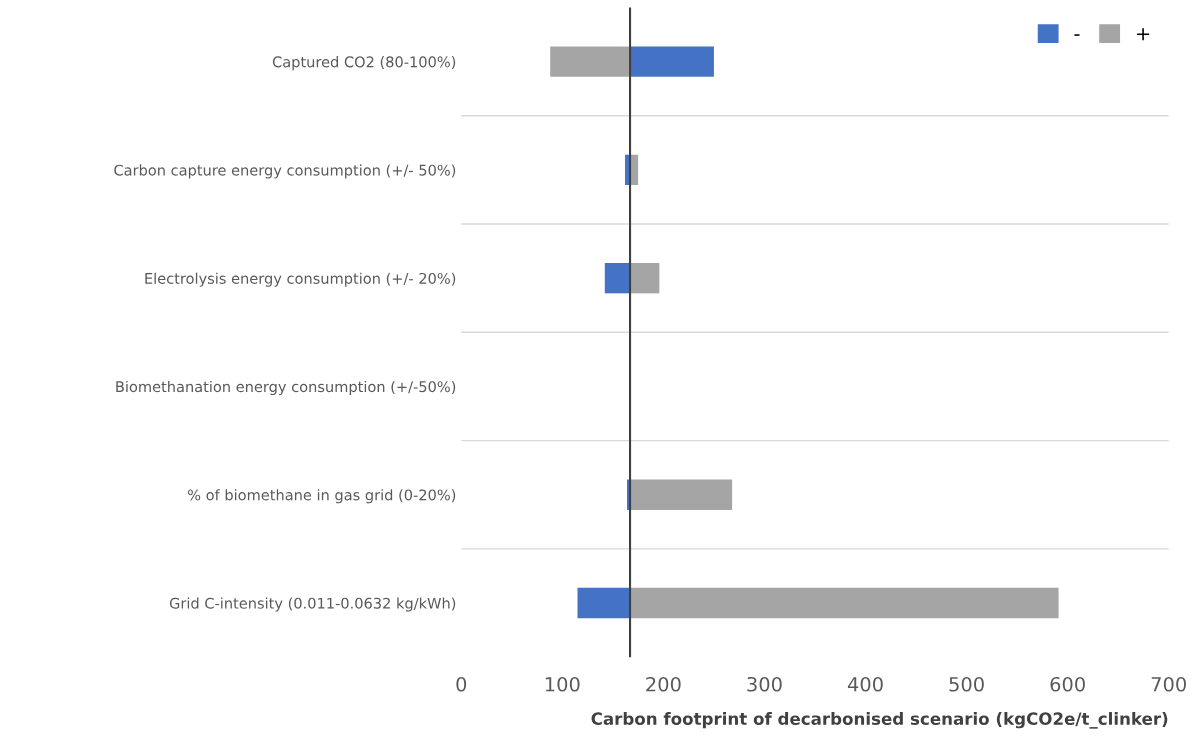 The height and width of the screenshot is (751, 1195). I want to click on y-tick-label: Captured CO2 (80-100%), so click(364, 63).